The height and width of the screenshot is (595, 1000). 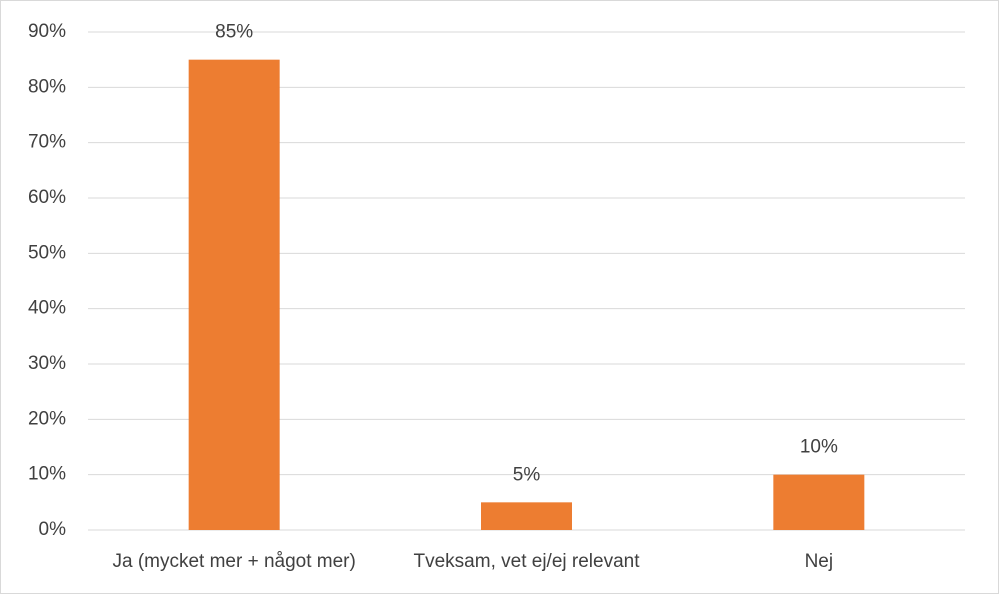 I want to click on y-tick-label: 0%, so click(x=53, y=529).